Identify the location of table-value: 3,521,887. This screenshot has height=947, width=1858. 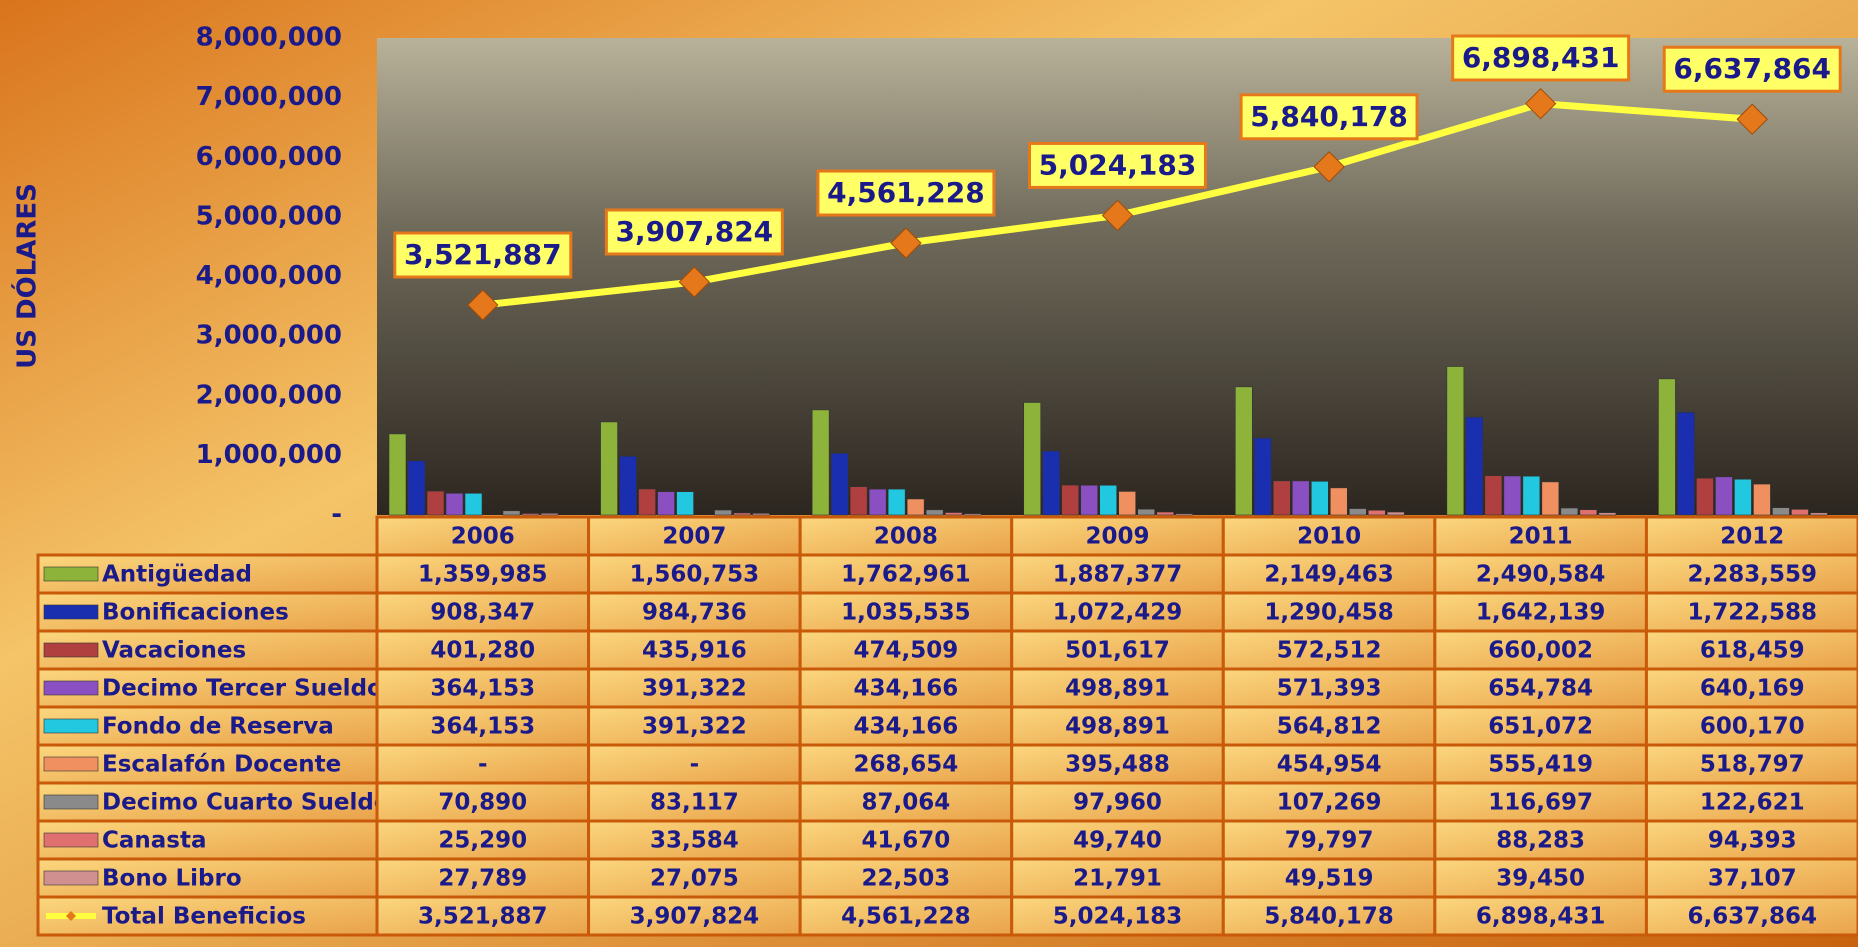
(483, 917).